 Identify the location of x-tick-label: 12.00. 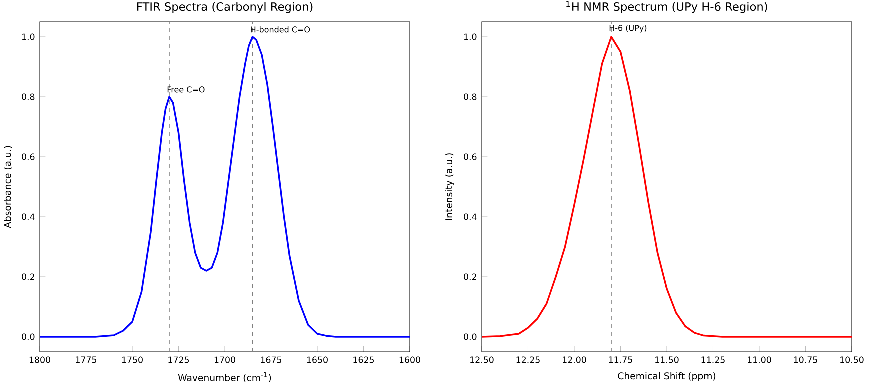
(574, 360).